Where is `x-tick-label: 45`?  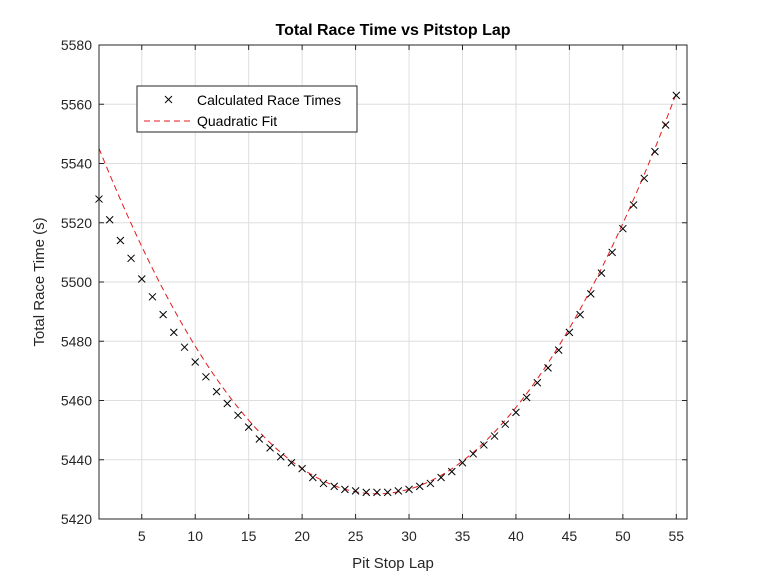 x-tick-label: 45 is located at coordinates (570, 536).